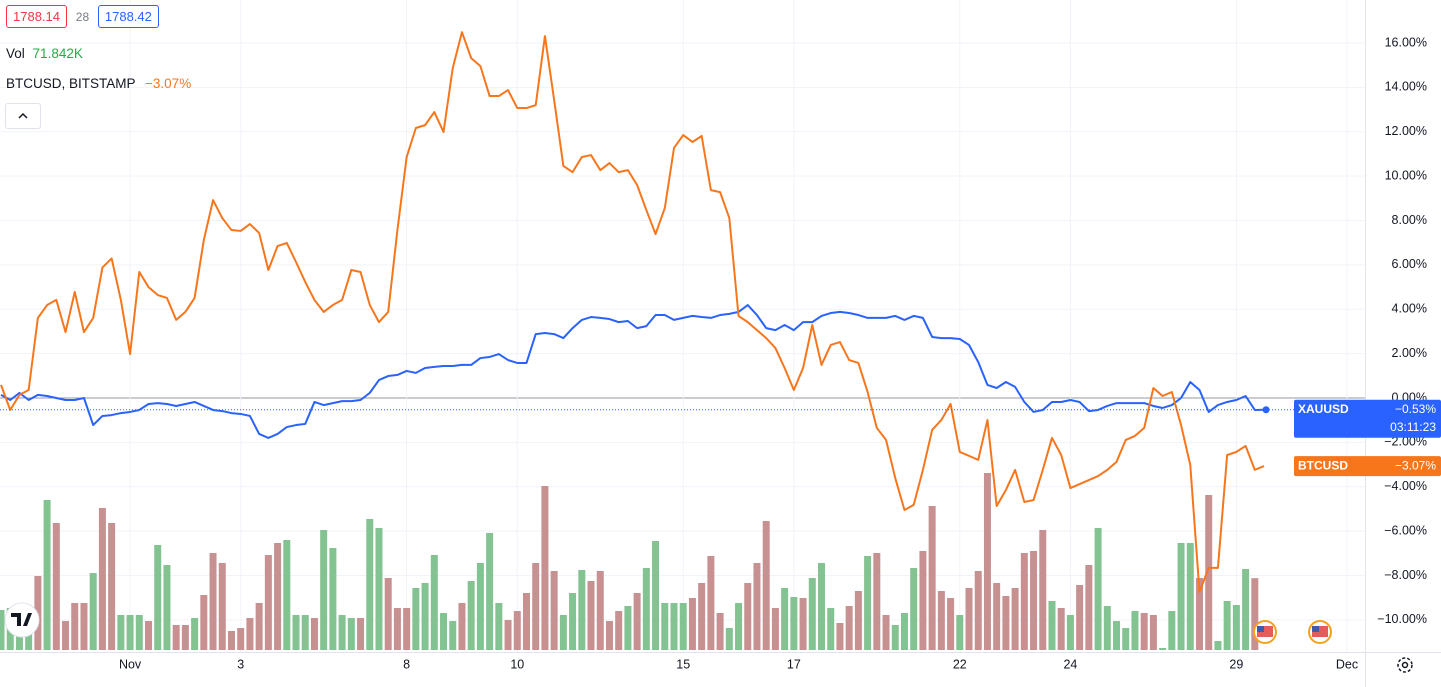 This screenshot has width=1441, height=687. I want to click on y-tick-label: 2.00%, so click(1409, 353).